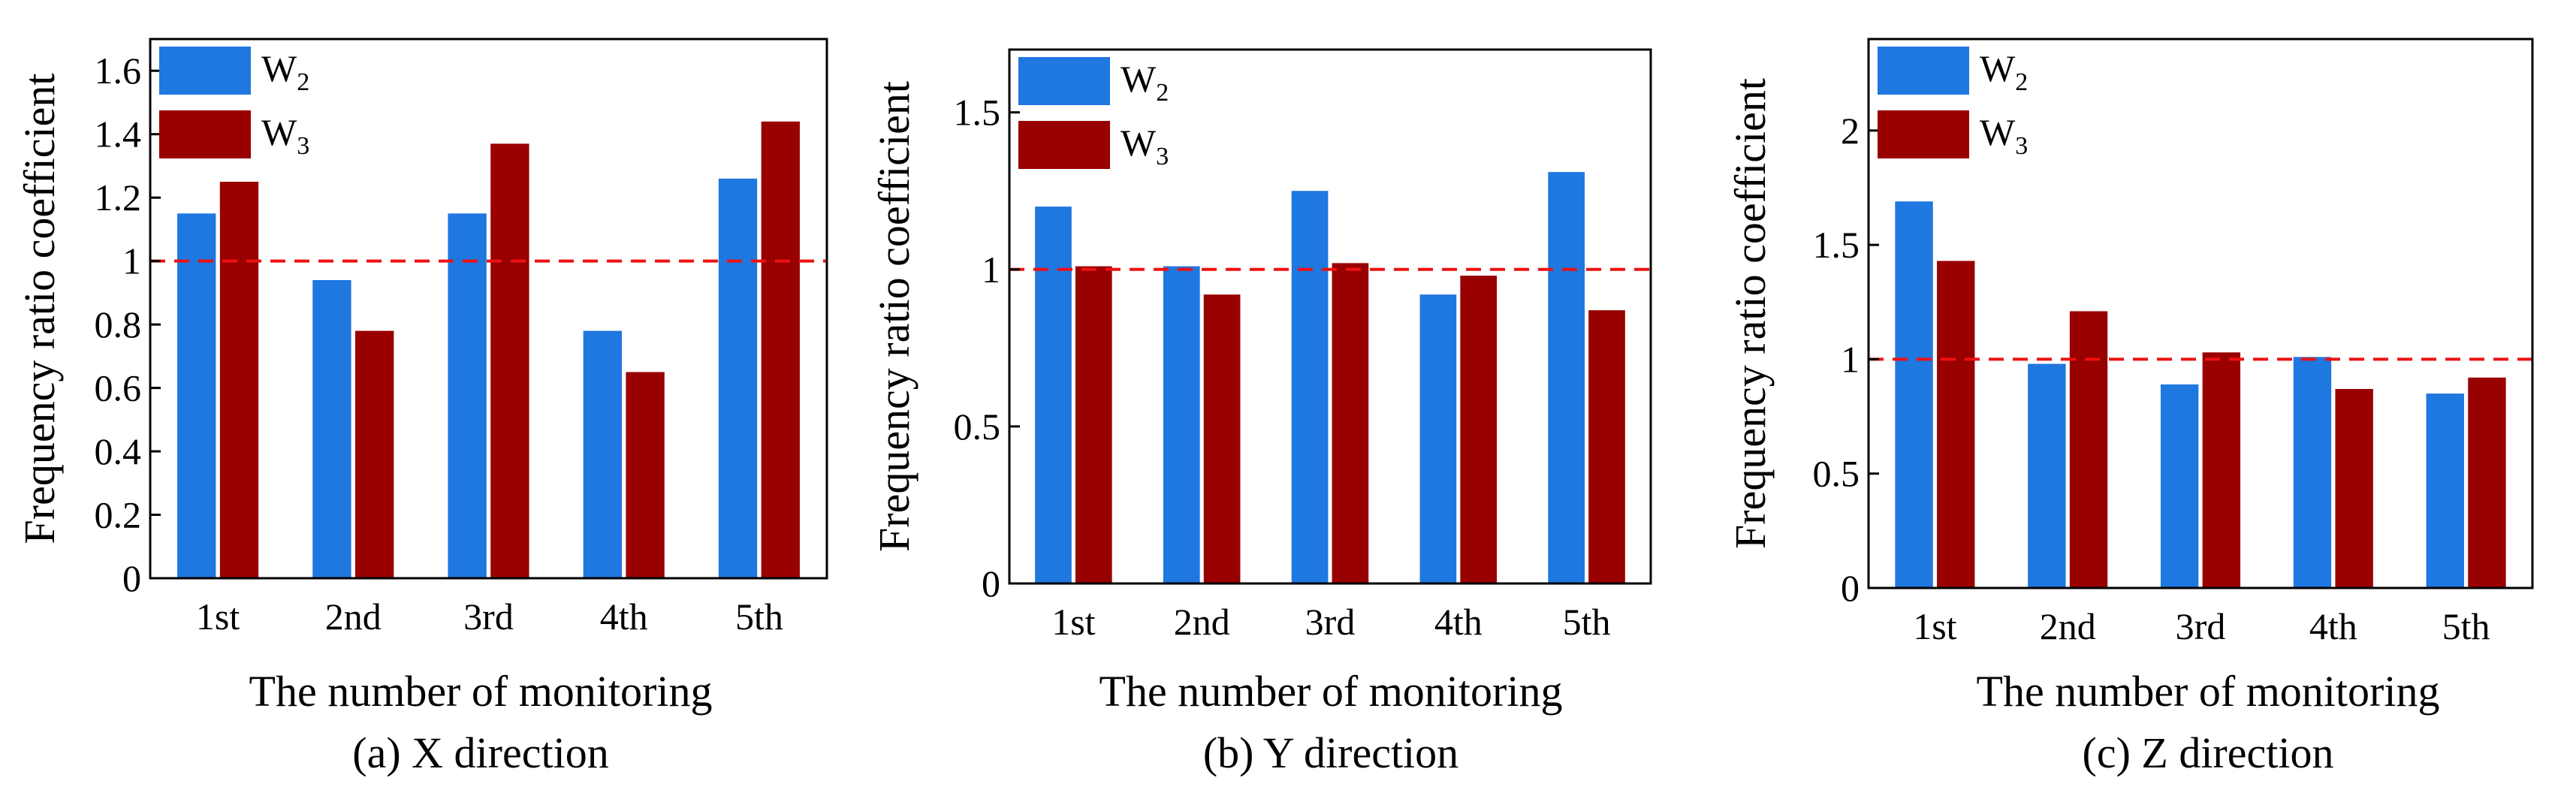 The height and width of the screenshot is (811, 2576). I want to click on bar-b-4th-w3, so click(1479, 429).